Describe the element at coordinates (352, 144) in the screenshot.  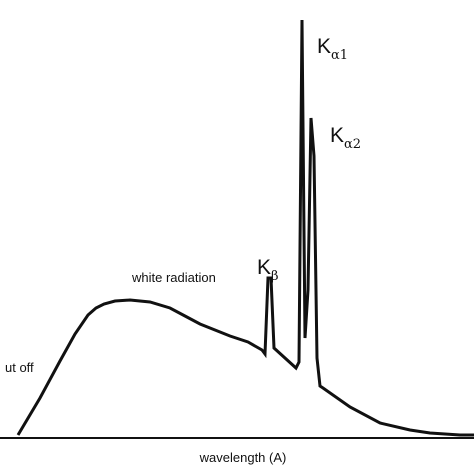
I see `annotation-k-alpha2-sub: α2` at that location.